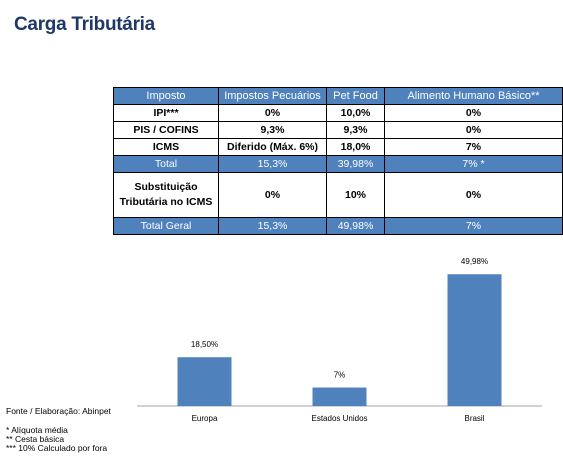  What do you see at coordinates (355, 226) in the screenshot?
I see `table-cell: 49,98%` at bounding box center [355, 226].